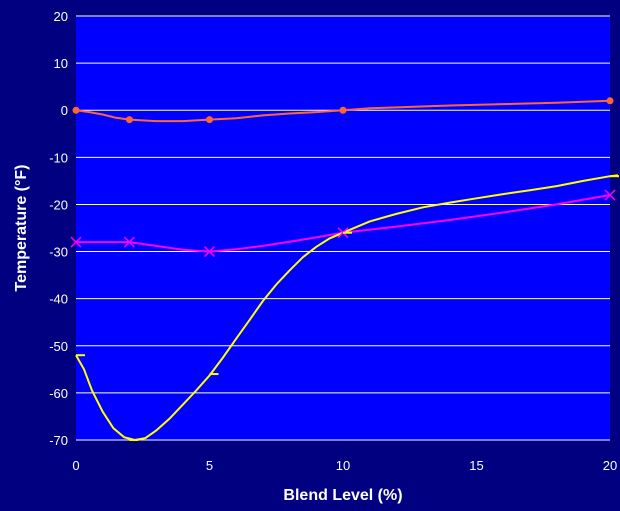 The height and width of the screenshot is (511, 620). I want to click on y-tick-label: -60, so click(58, 393).